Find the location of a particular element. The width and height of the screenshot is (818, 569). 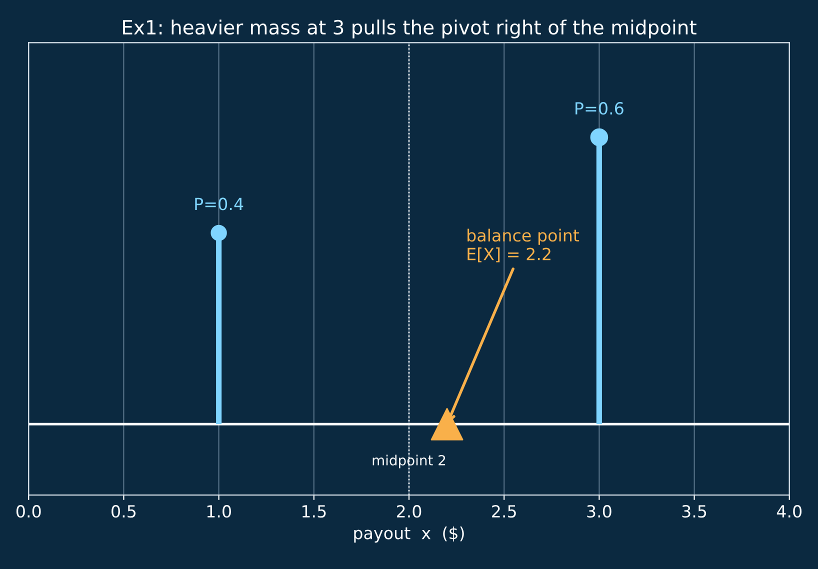

chart-title: Ex1: heavier mass at 3 pulls the pivot right of the midpoint is located at coordinates (409, 29).